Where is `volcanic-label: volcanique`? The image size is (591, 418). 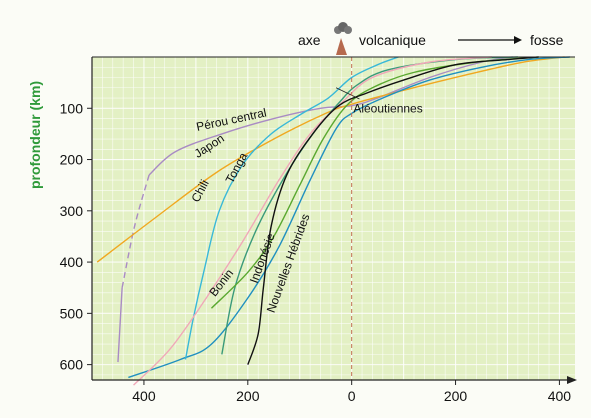 volcanic-label: volcanique is located at coordinates (392, 40).